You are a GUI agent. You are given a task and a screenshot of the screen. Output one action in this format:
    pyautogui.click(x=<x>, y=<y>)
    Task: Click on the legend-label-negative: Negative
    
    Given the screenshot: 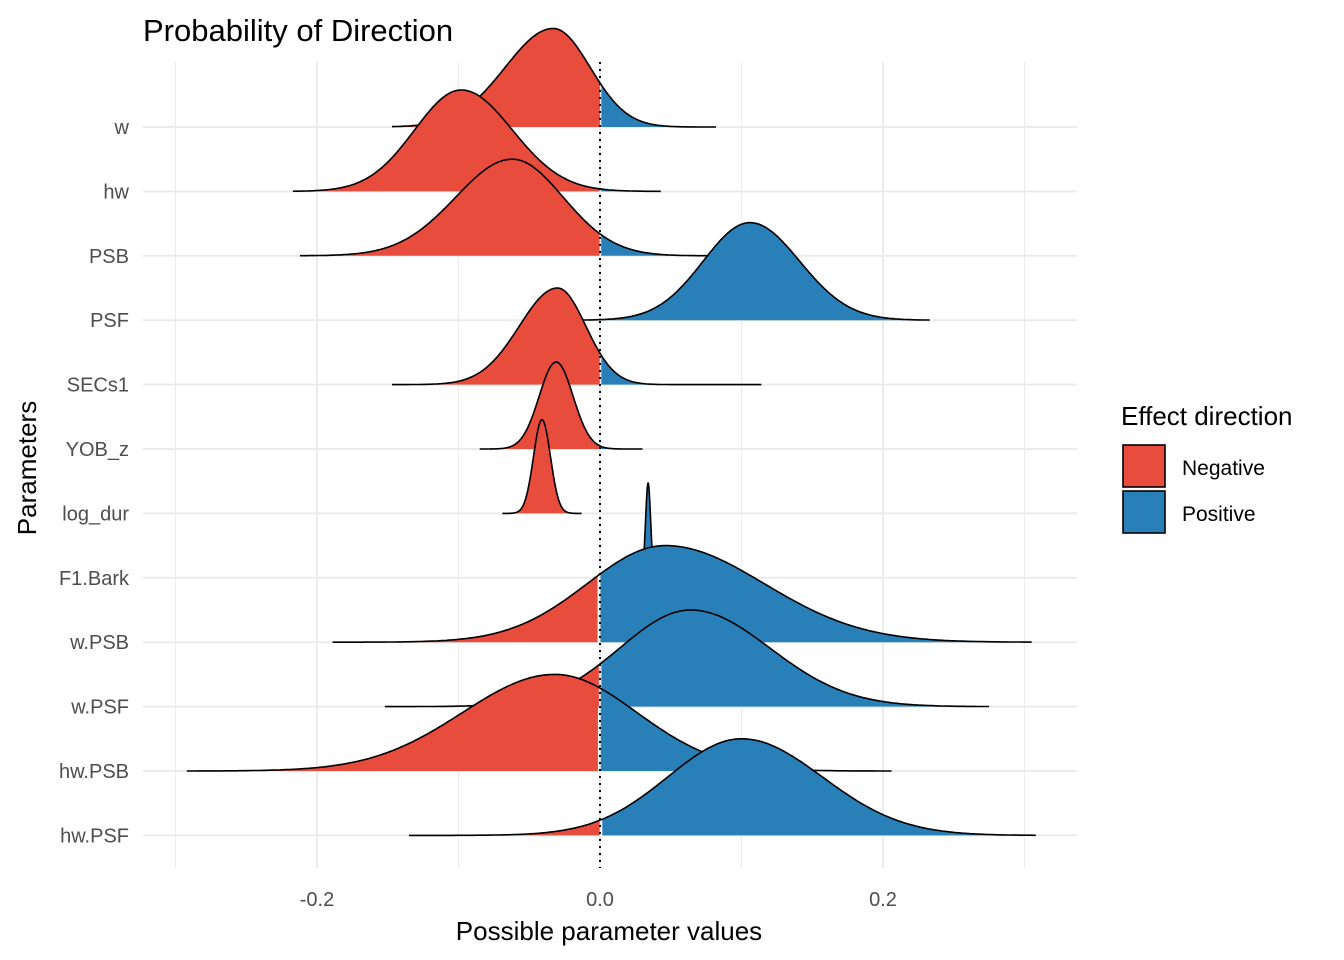 What is the action you would take?
    pyautogui.click(x=1223, y=468)
    